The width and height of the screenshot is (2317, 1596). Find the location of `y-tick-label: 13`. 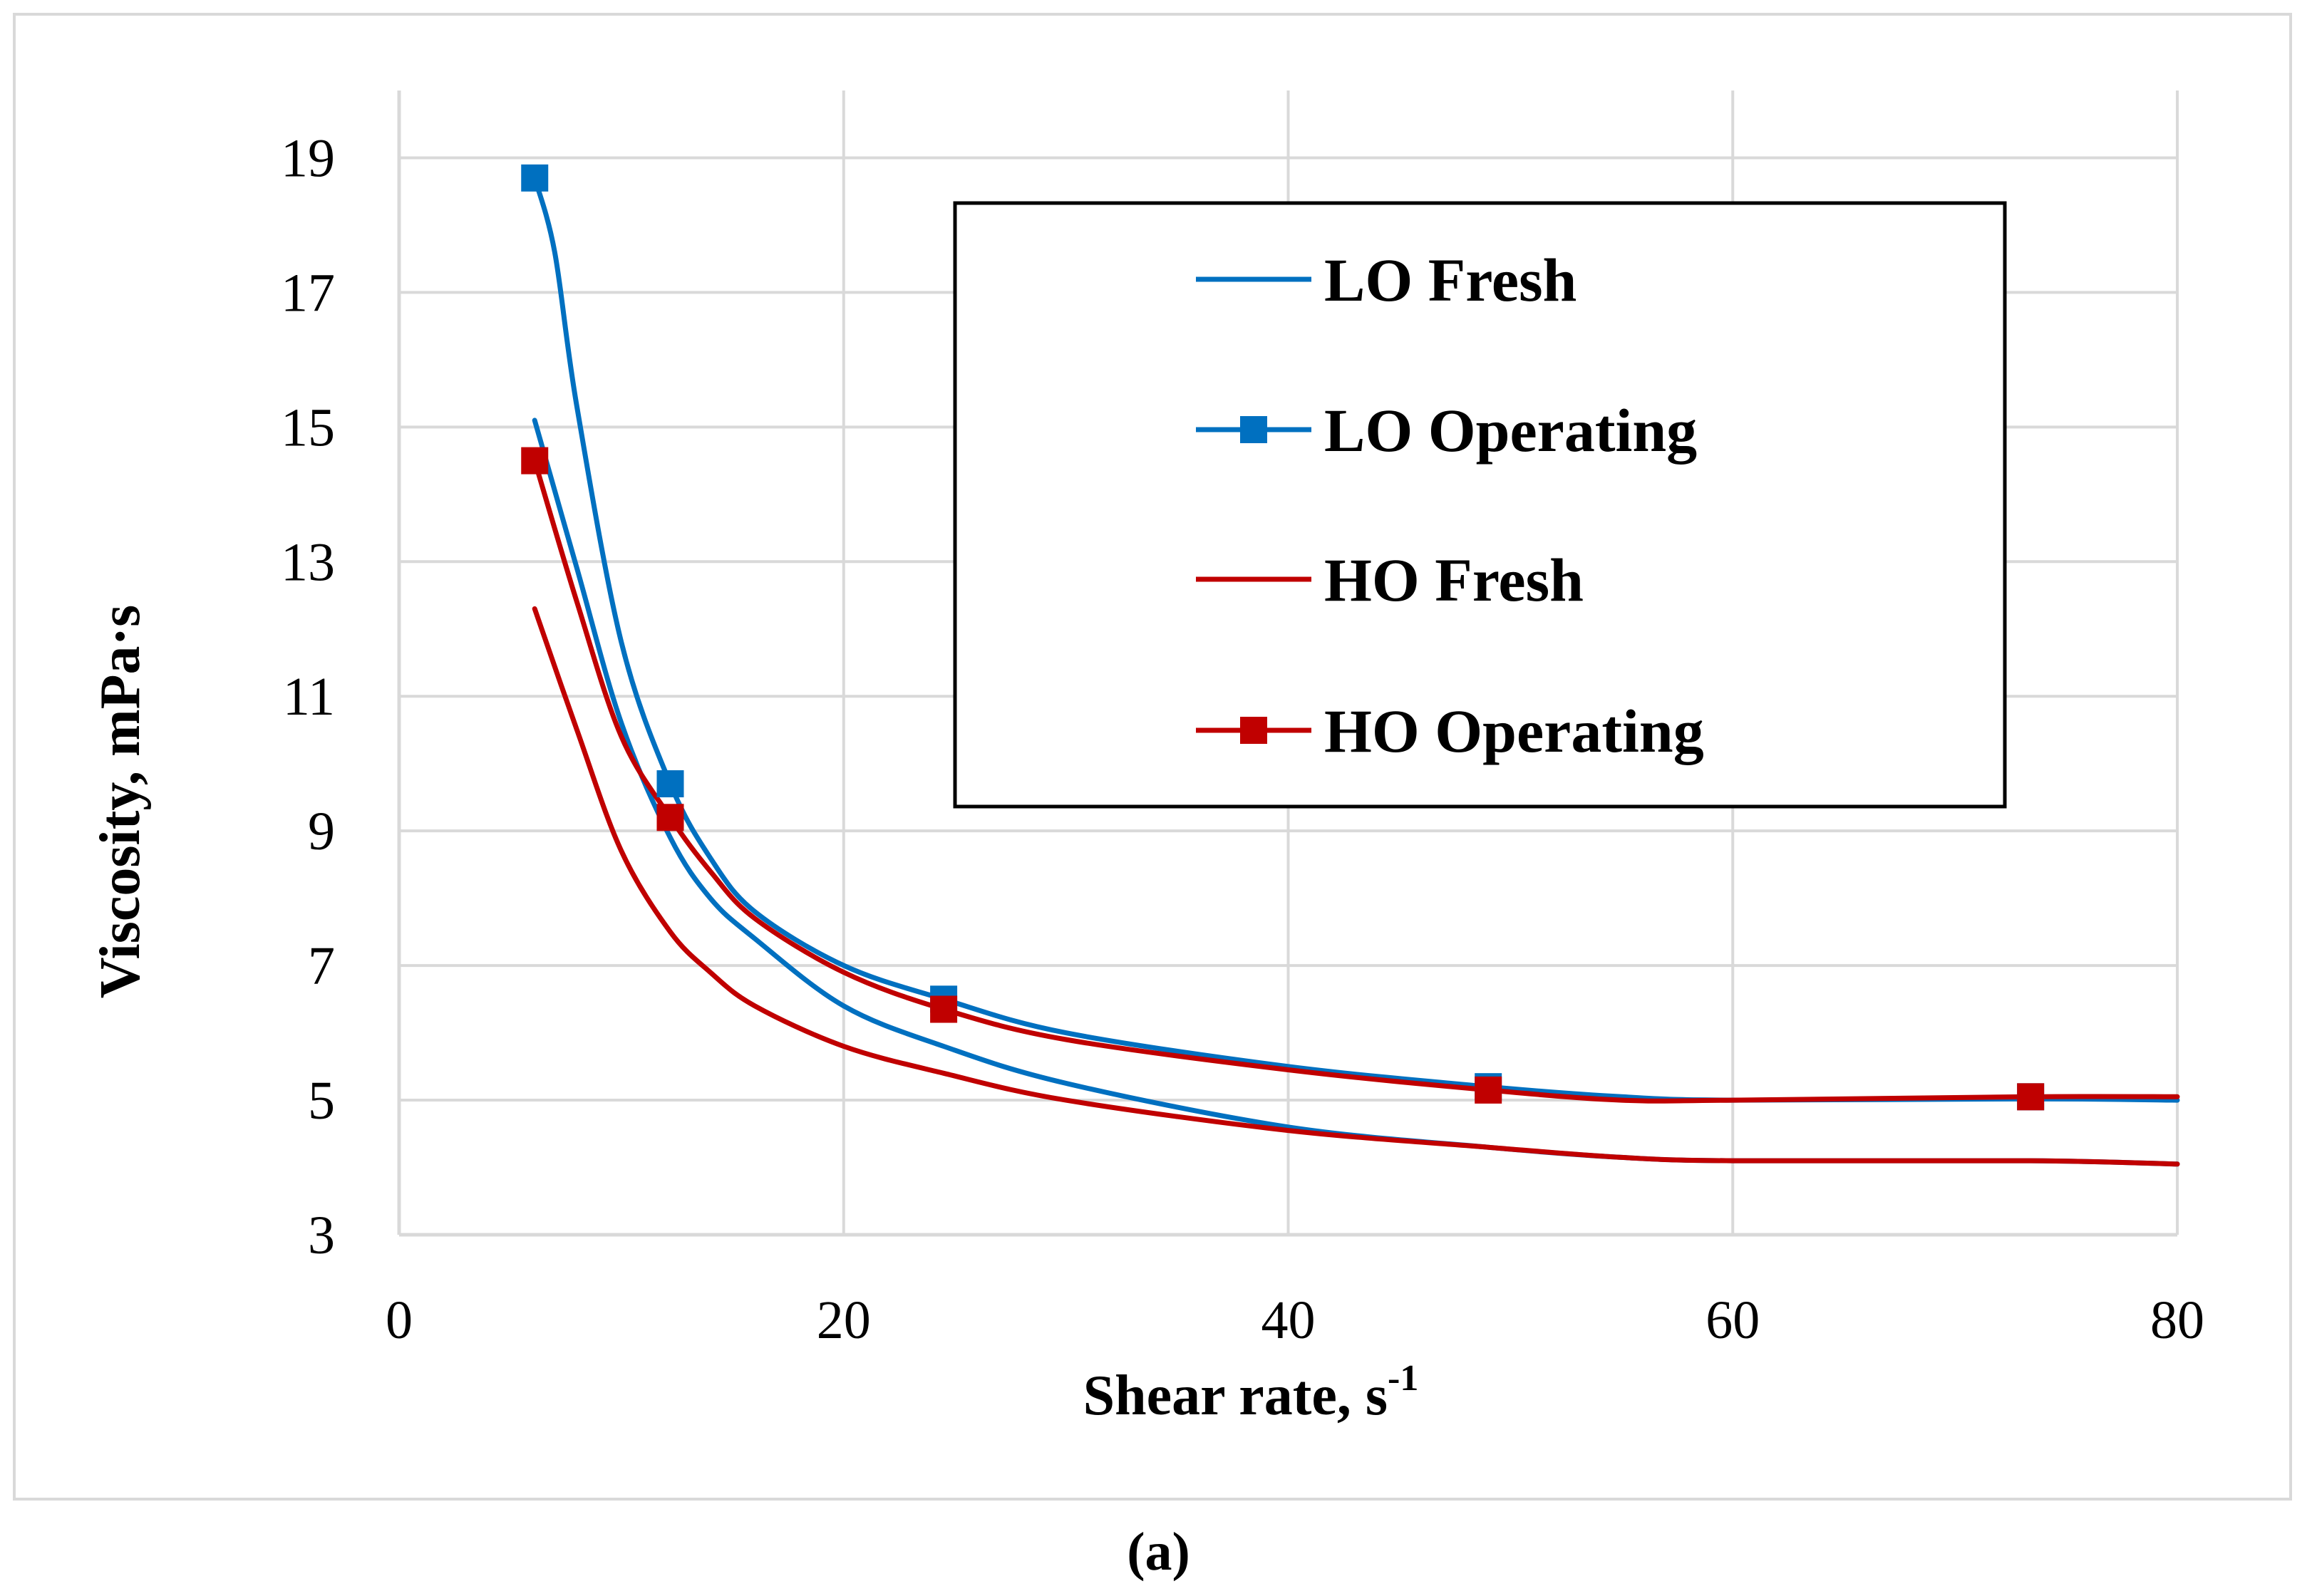

y-tick-label: 13 is located at coordinates (308, 562).